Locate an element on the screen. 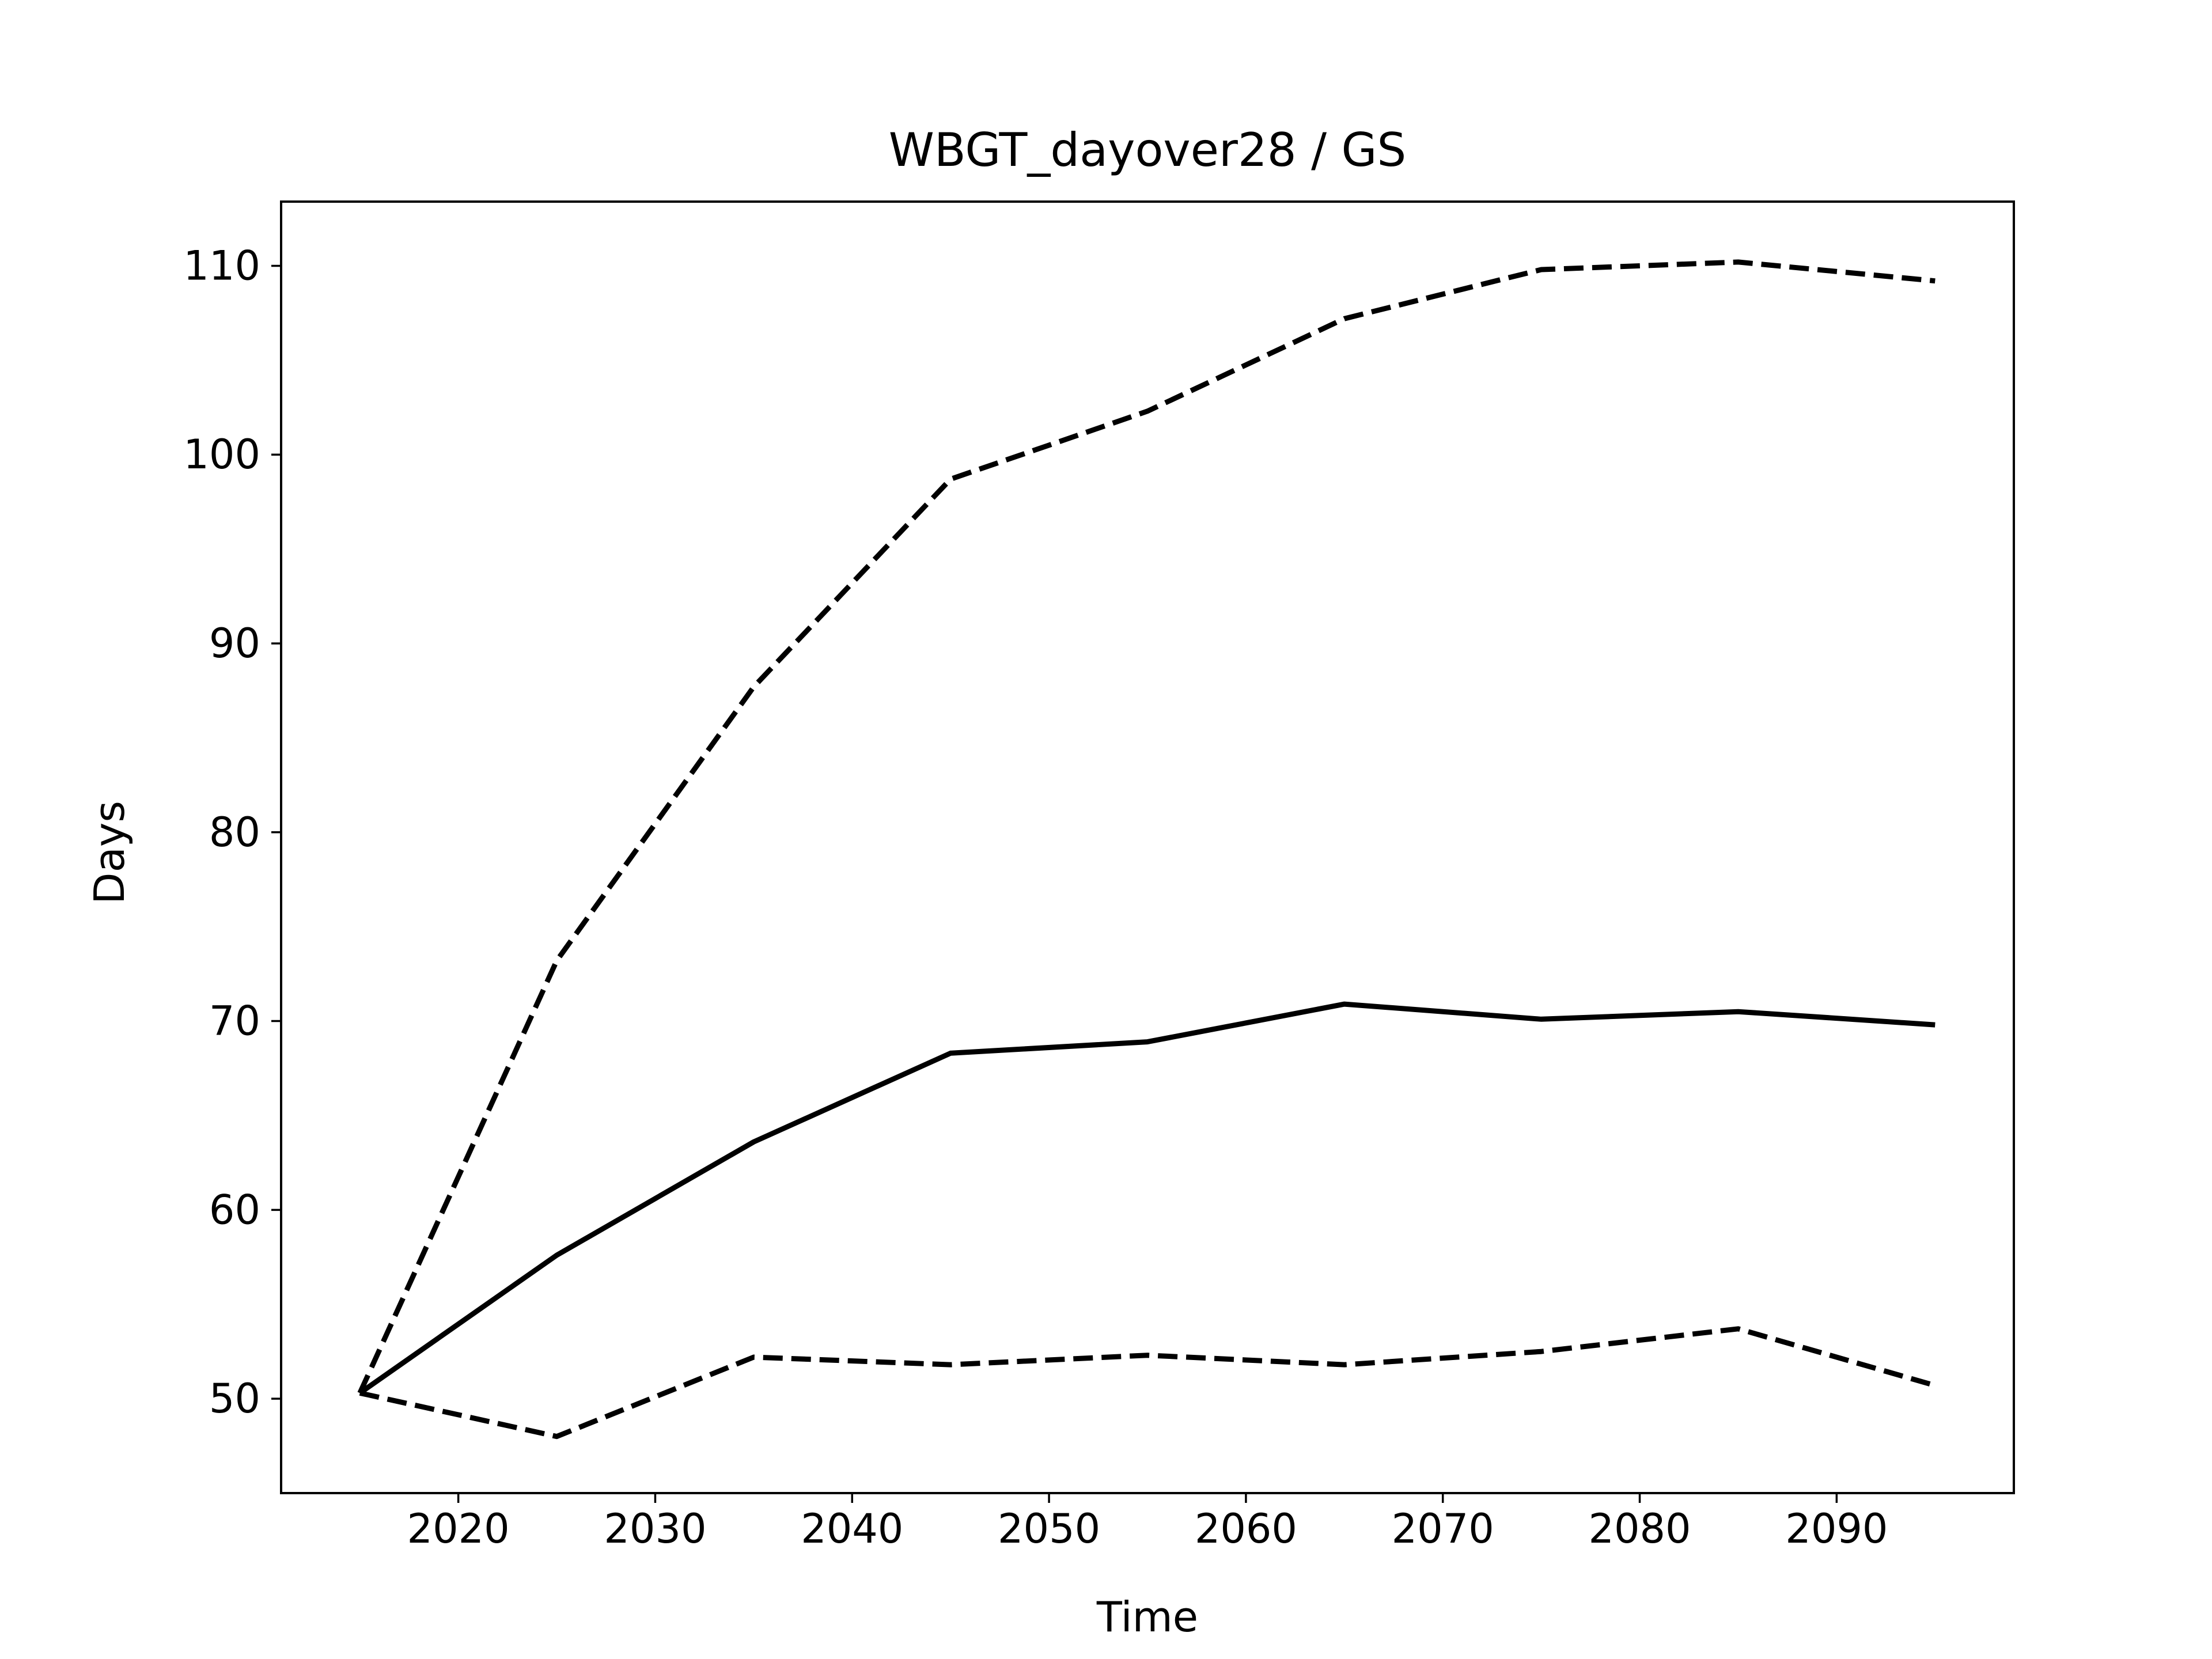 This screenshot has width=2212, height=1659. x-tick-label: 2020 is located at coordinates (458, 1528).